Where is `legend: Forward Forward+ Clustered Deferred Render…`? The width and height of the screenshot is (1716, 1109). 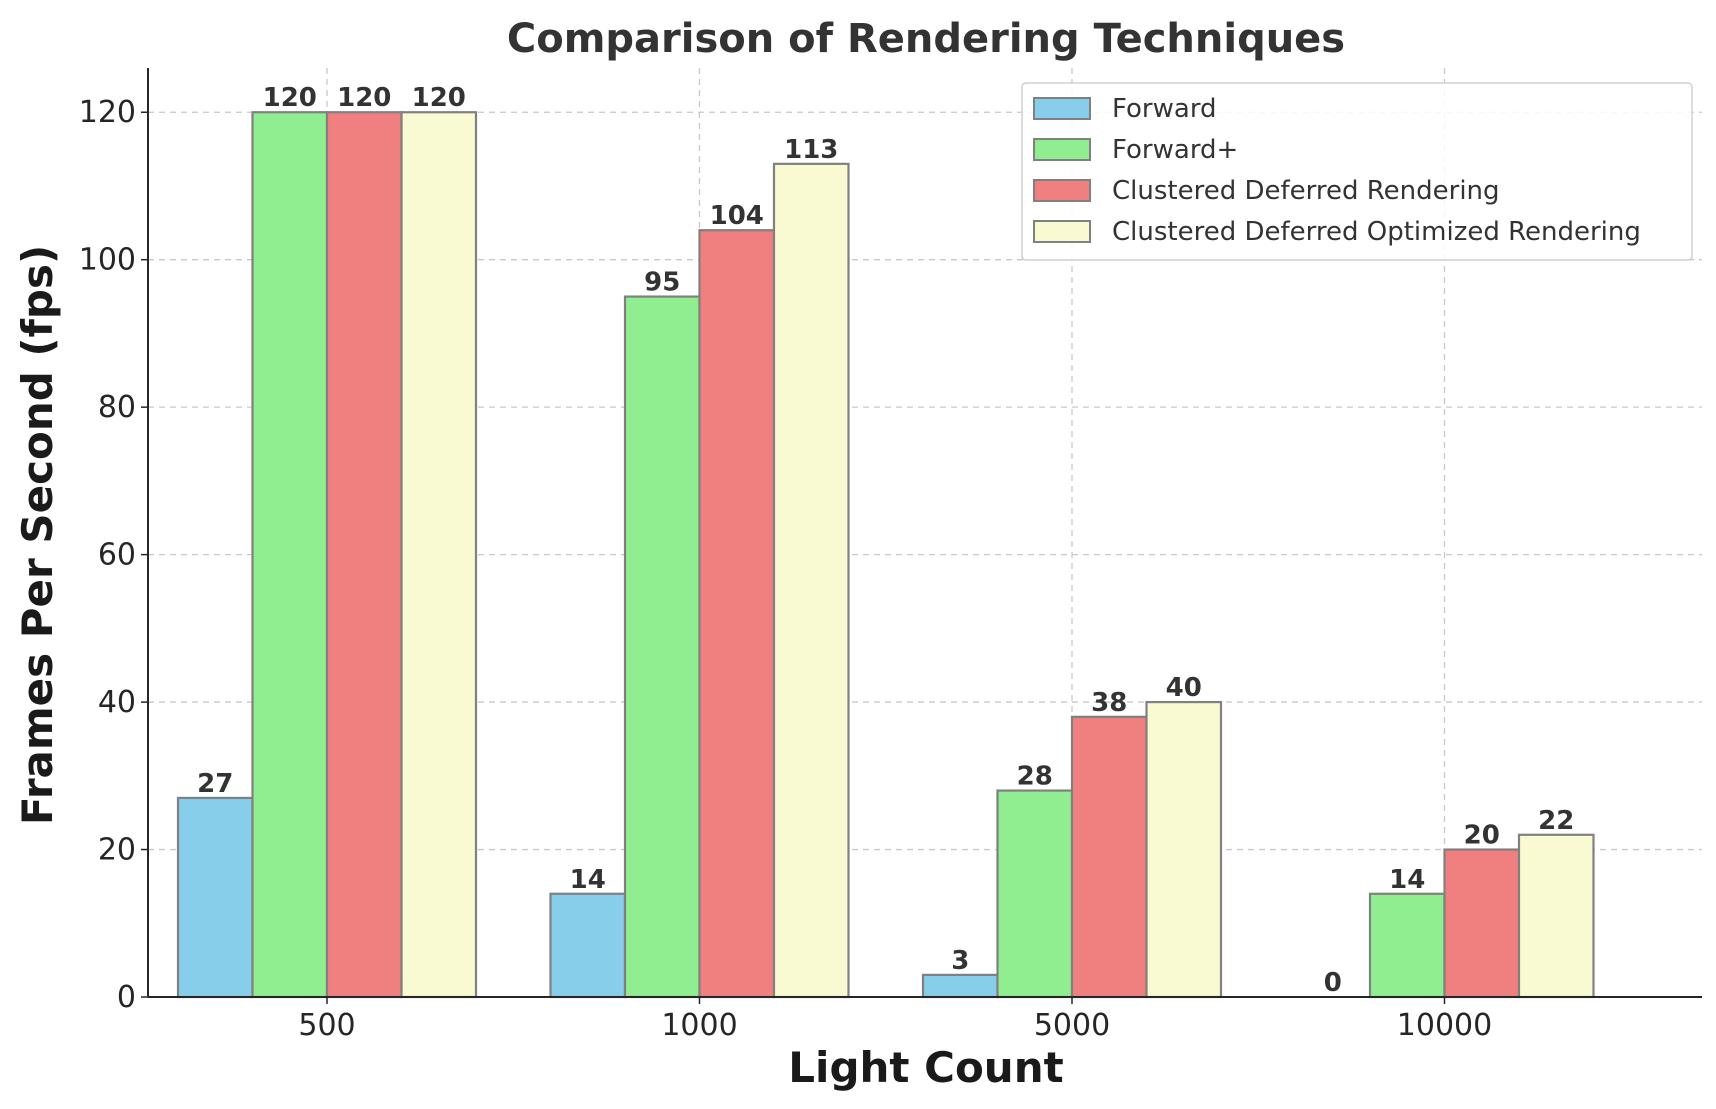 legend: Forward Forward+ Clustered Deferred Render… is located at coordinates (1357, 171).